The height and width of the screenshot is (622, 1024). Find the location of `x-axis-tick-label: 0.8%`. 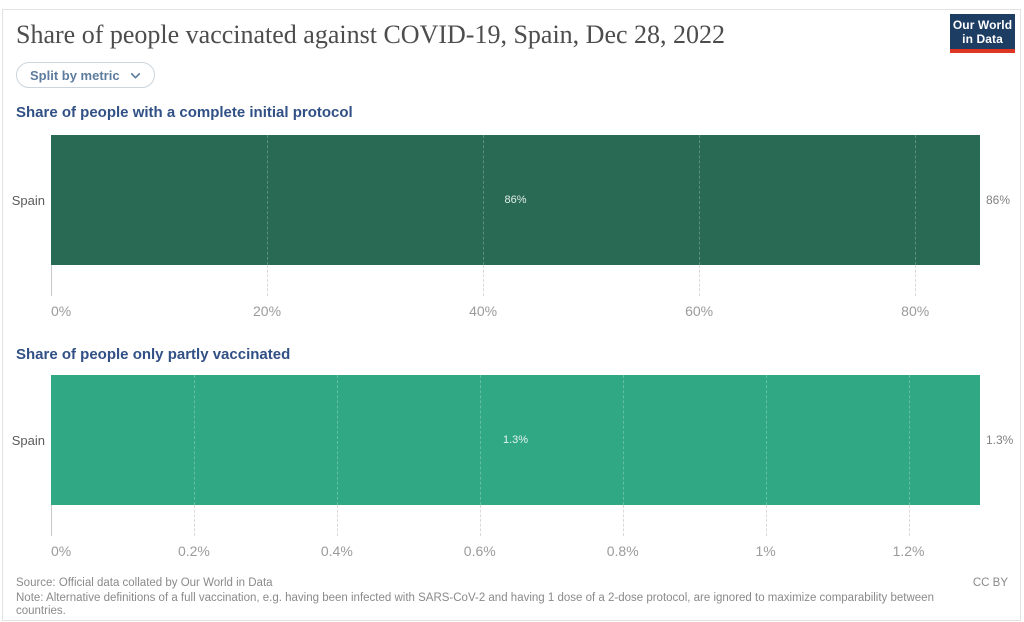

x-axis-tick-label: 0.8% is located at coordinates (622, 551).